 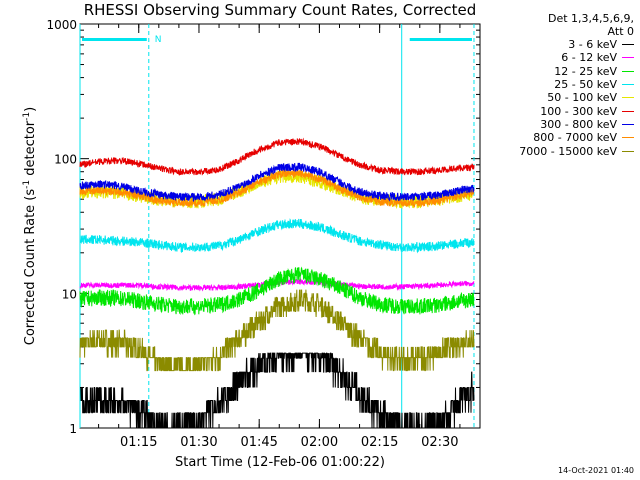 I want to click on legend-entry: 12 - 25 keV, so click(x=560, y=71).